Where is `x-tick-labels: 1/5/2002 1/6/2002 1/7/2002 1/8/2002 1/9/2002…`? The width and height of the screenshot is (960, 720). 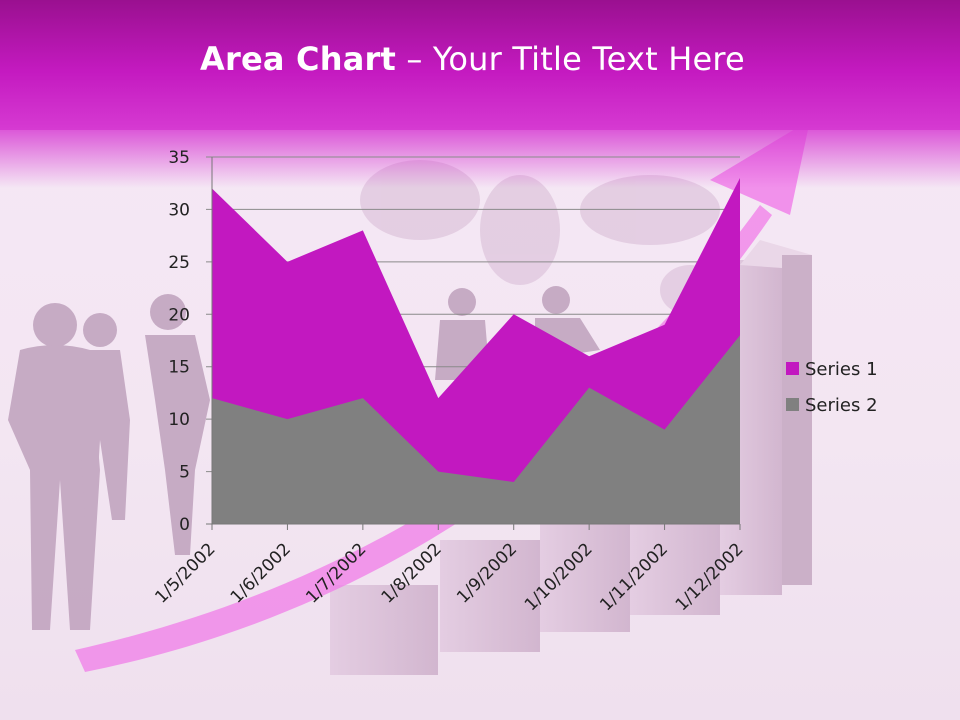 x-tick-labels: 1/5/2002 1/6/2002 1/7/2002 1/8/2002 1/9/2002… is located at coordinates (449, 577).